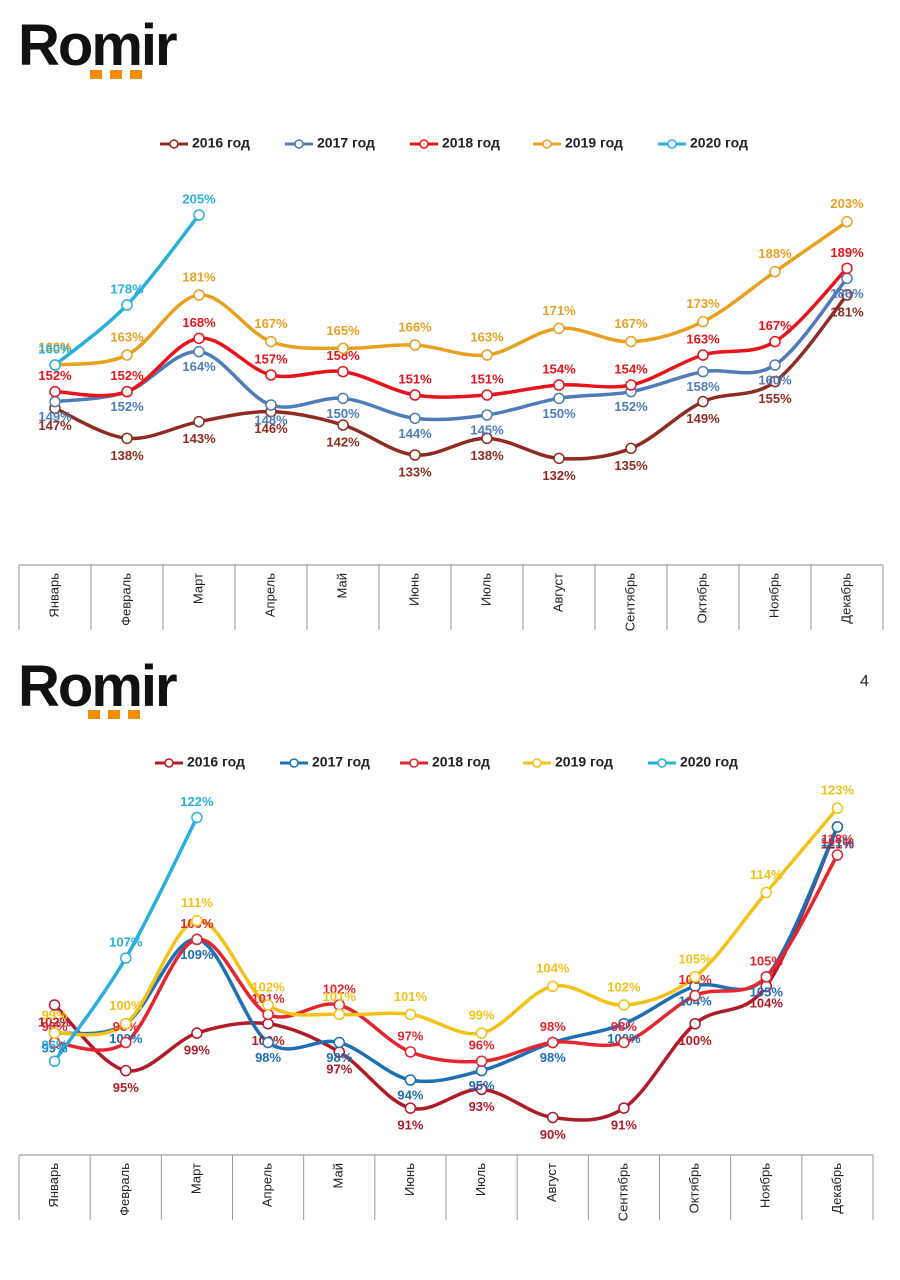 This screenshot has height=1280, width=900. What do you see at coordinates (199, 198) in the screenshot?
I see `data-label: 205%` at bounding box center [199, 198].